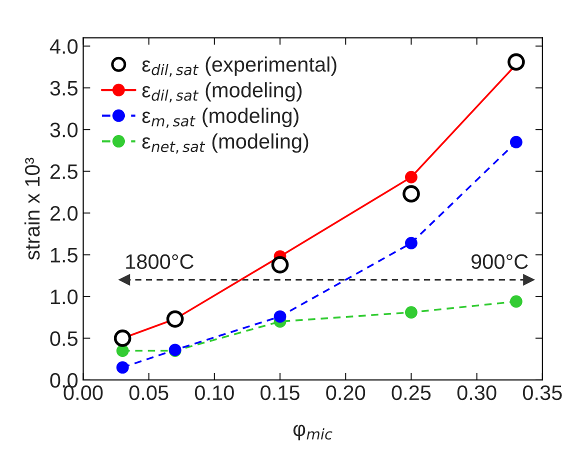 The width and height of the screenshot is (574, 472). What do you see at coordinates (346, 392) in the screenshot?
I see `x-tick-label: 0.20` at bounding box center [346, 392].